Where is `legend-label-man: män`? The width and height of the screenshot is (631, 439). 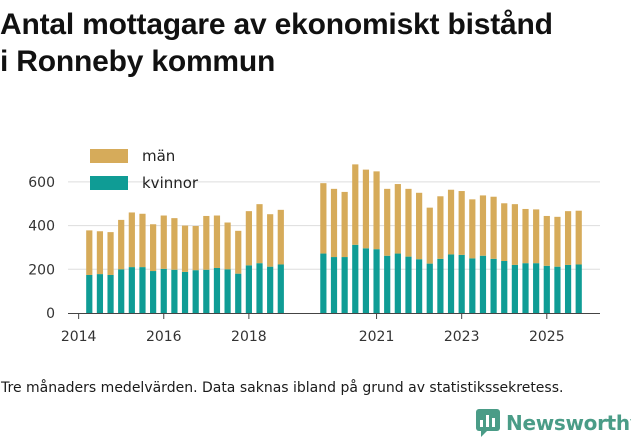
legend-label-man: män is located at coordinates (158, 156).